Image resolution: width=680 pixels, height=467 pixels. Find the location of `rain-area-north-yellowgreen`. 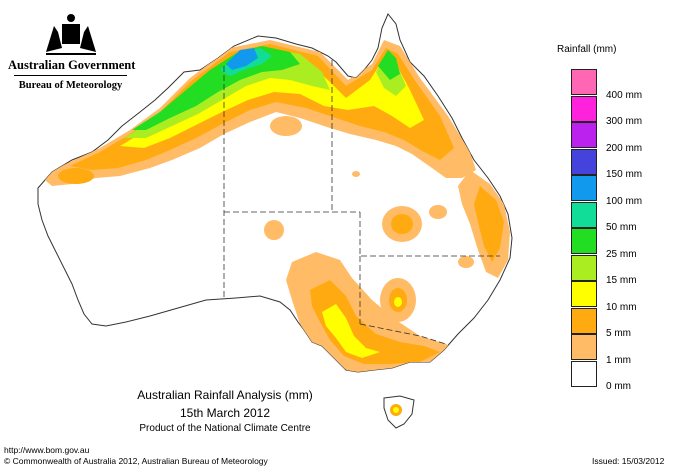

rain-area-north-yellowgreen is located at coordinates (265, 93).